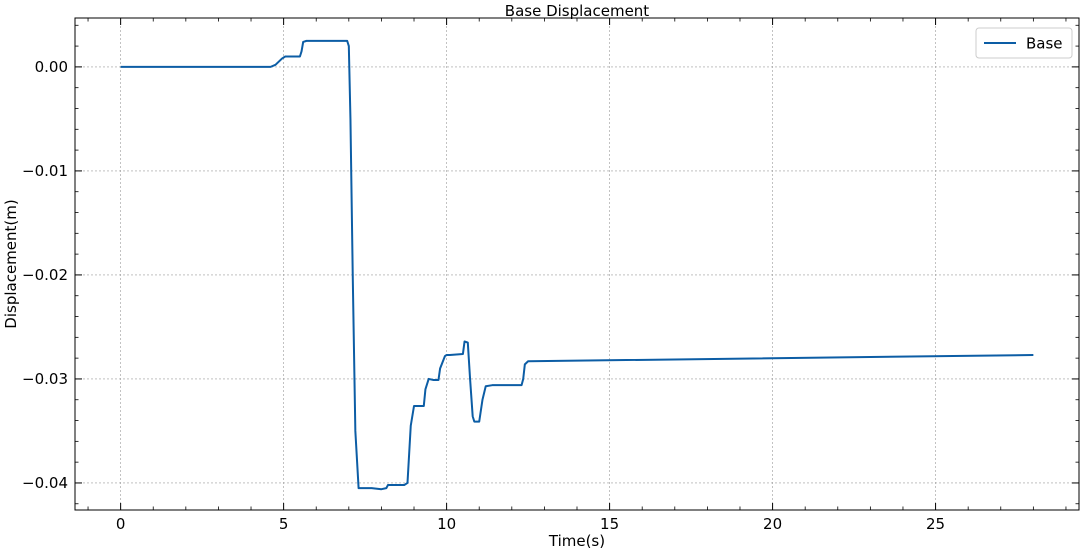 This screenshot has height=551, width=1082. I want to click on x-tick-label: 0, so click(121, 524).